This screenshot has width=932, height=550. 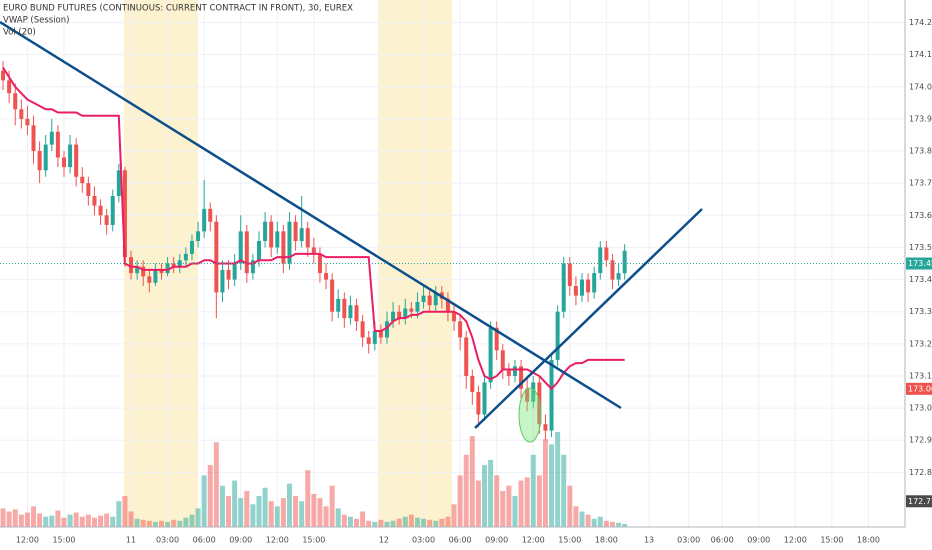 I want to click on y-tick-label: 173.00, so click(x=920, y=408).